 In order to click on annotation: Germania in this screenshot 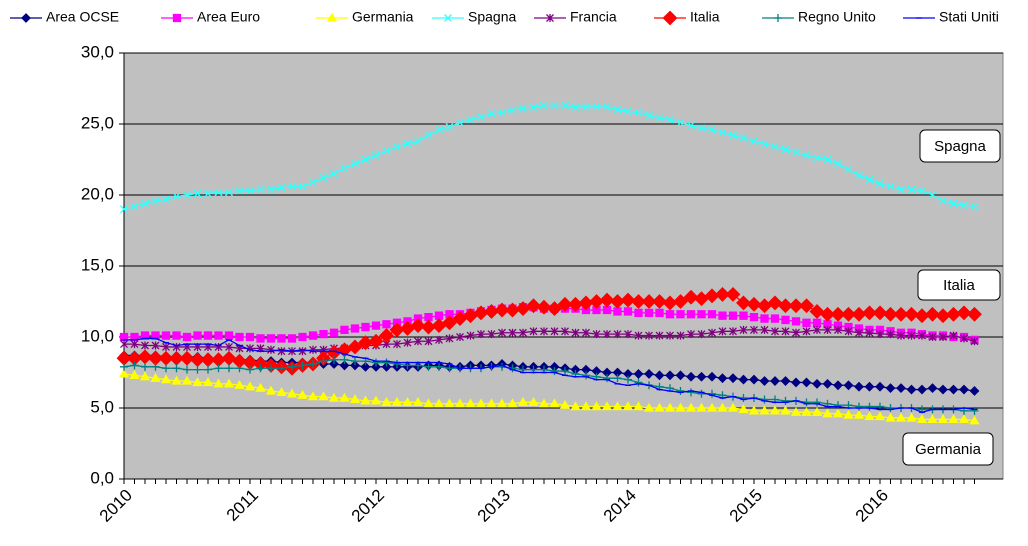, I will do `click(948, 449)`.